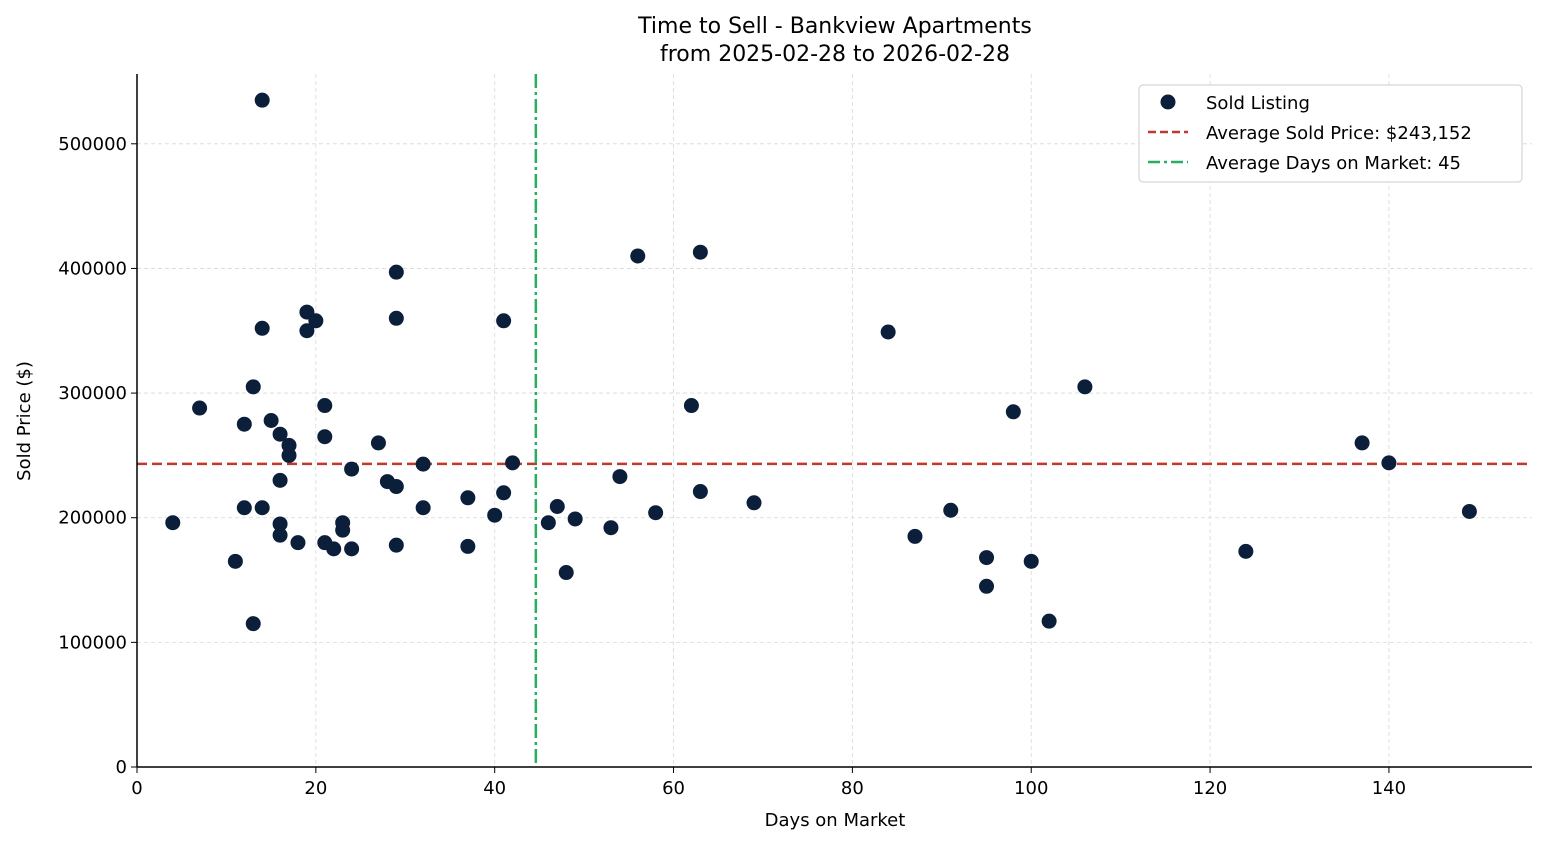 The image size is (1547, 849). What do you see at coordinates (1031, 788) in the screenshot?
I see `x-tick-label: 100` at bounding box center [1031, 788].